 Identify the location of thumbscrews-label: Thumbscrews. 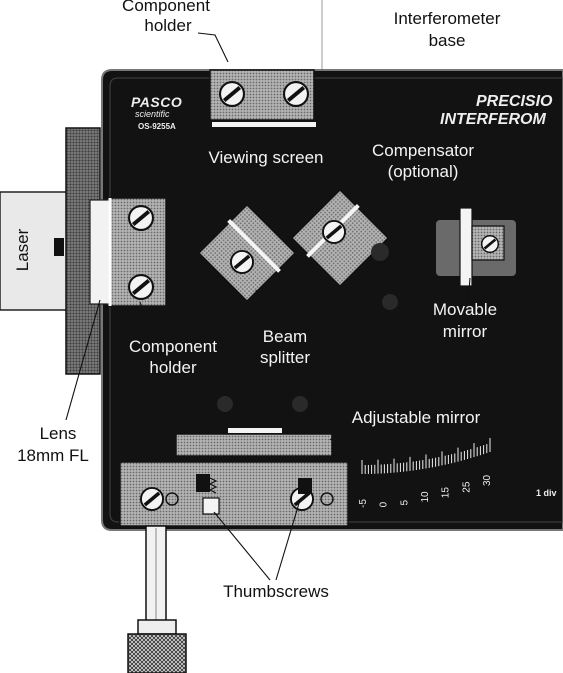
(276, 591).